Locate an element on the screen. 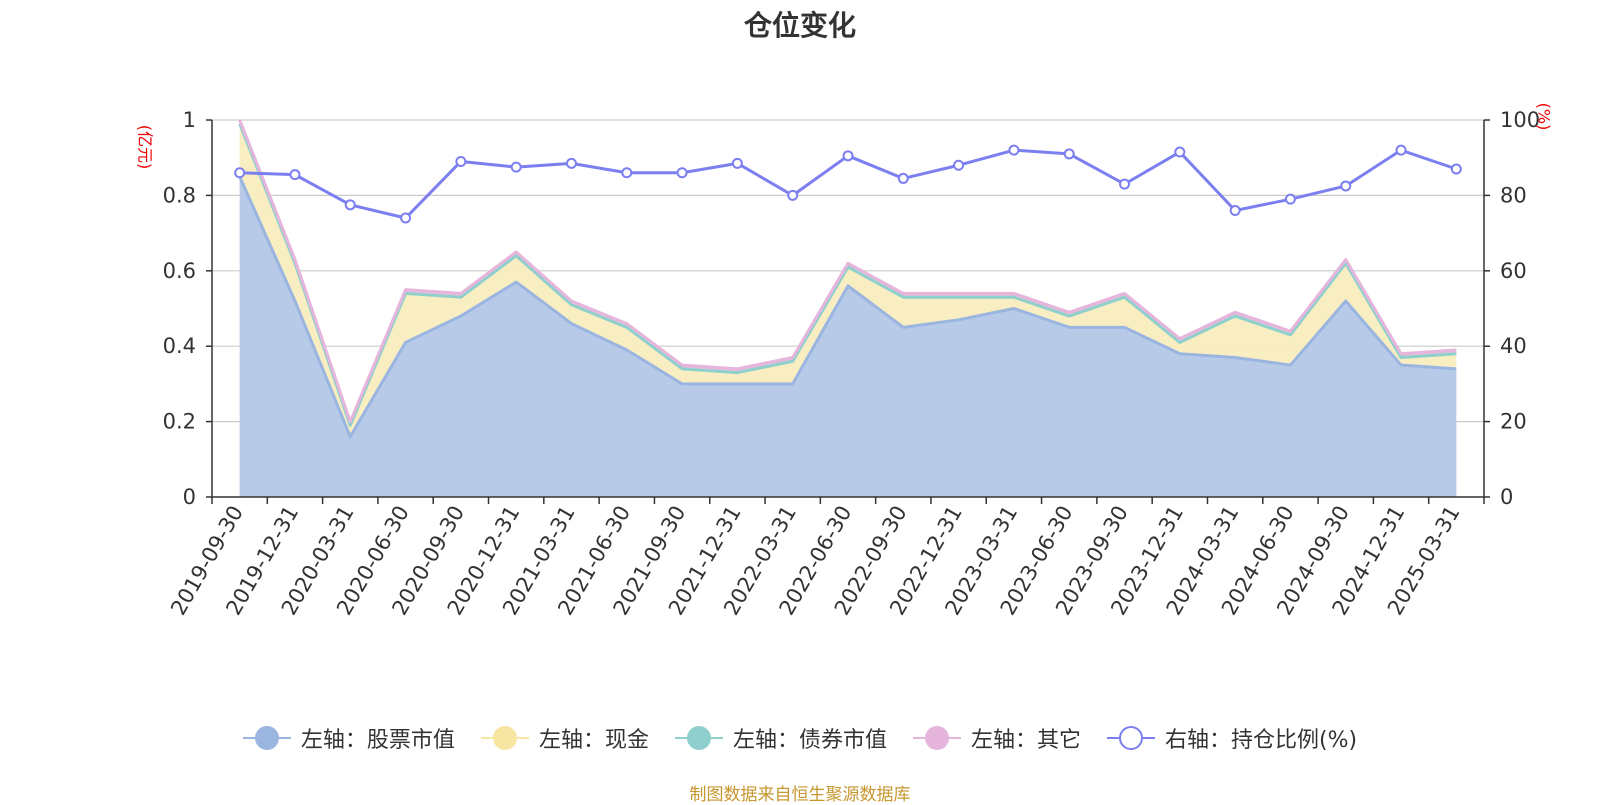  right-axis-unit: (%) is located at coordinates (1544, 116).